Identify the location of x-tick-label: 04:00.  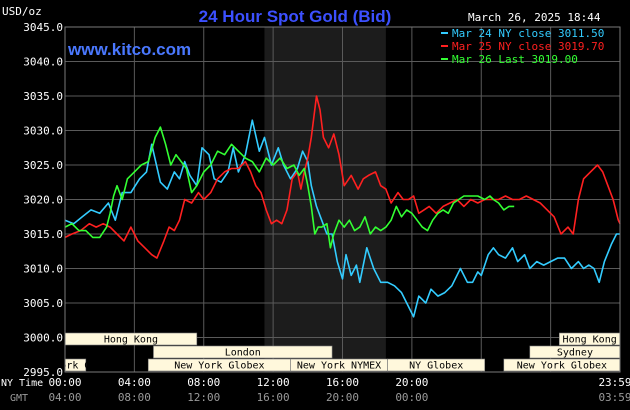
(134, 382).